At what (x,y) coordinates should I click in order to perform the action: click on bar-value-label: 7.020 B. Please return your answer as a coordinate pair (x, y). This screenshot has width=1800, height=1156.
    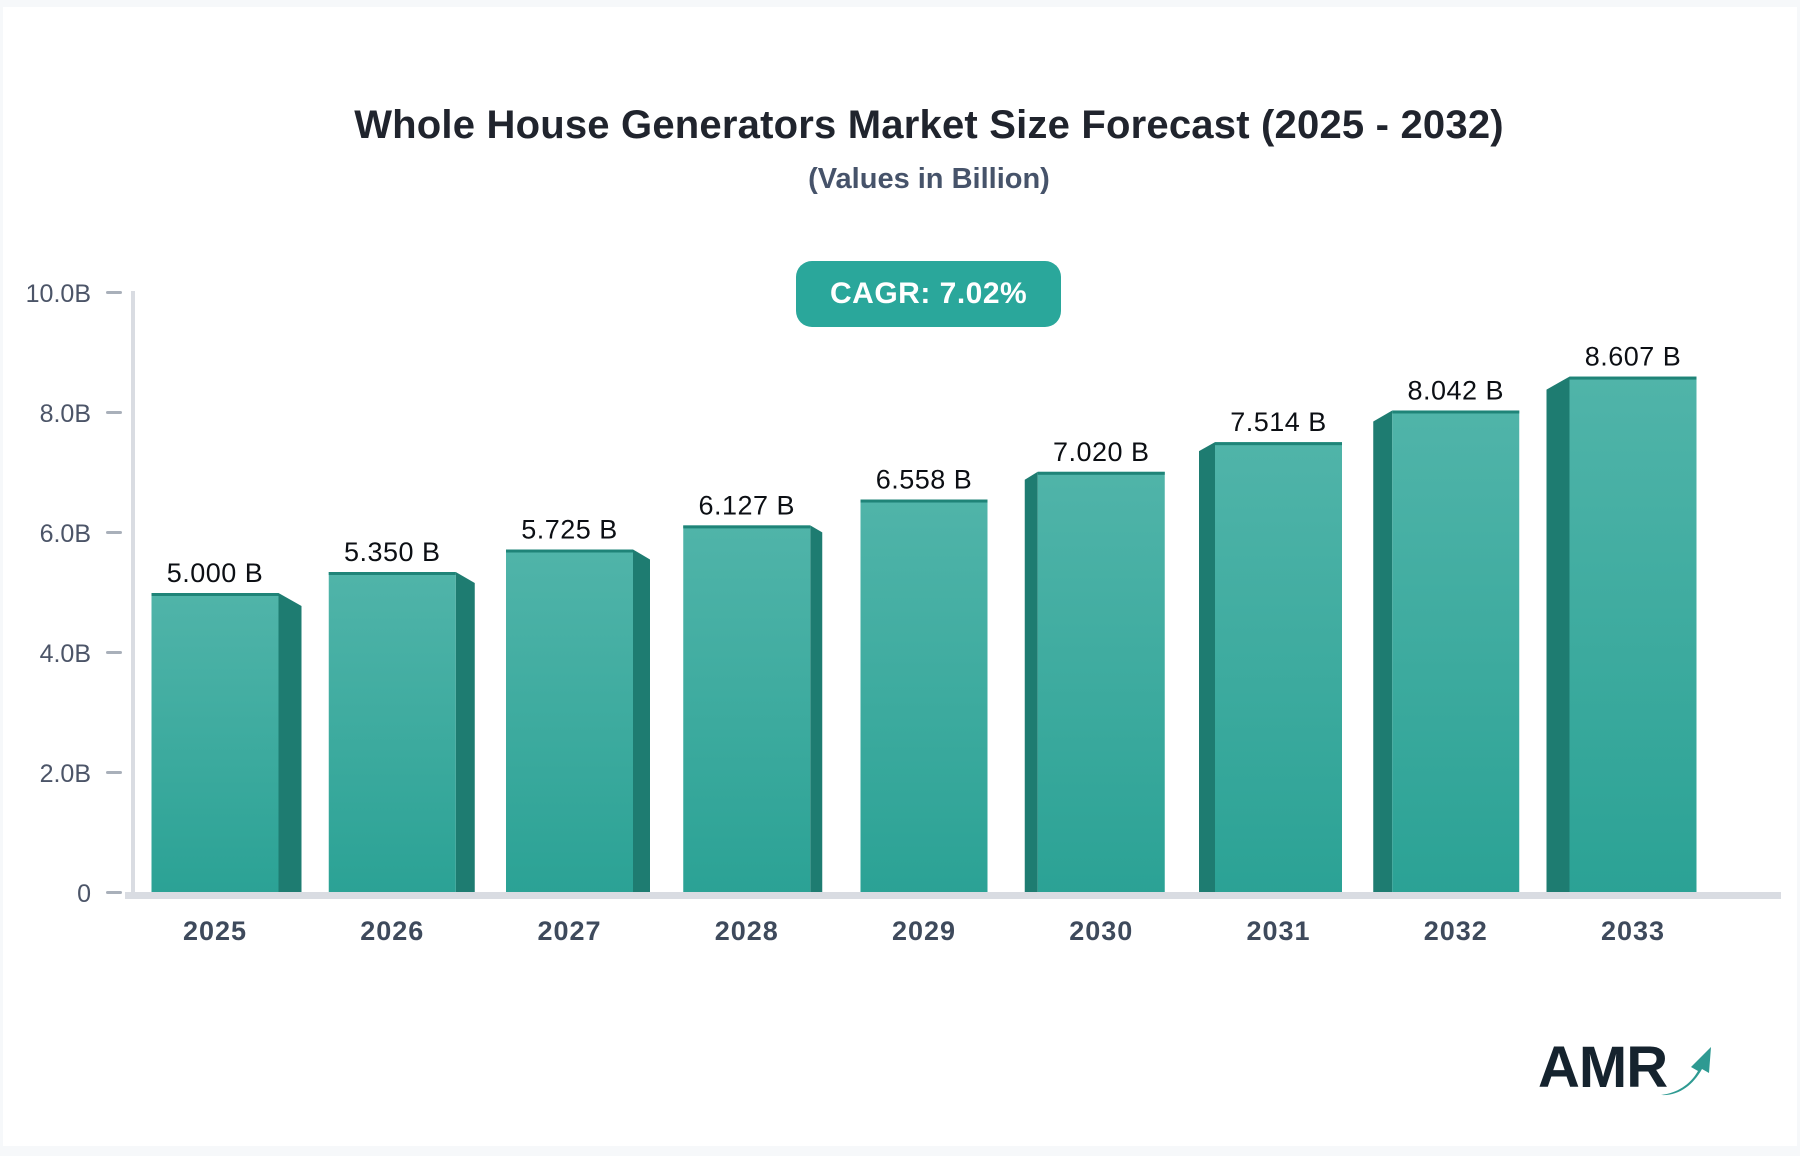
    Looking at the image, I should click on (1101, 452).